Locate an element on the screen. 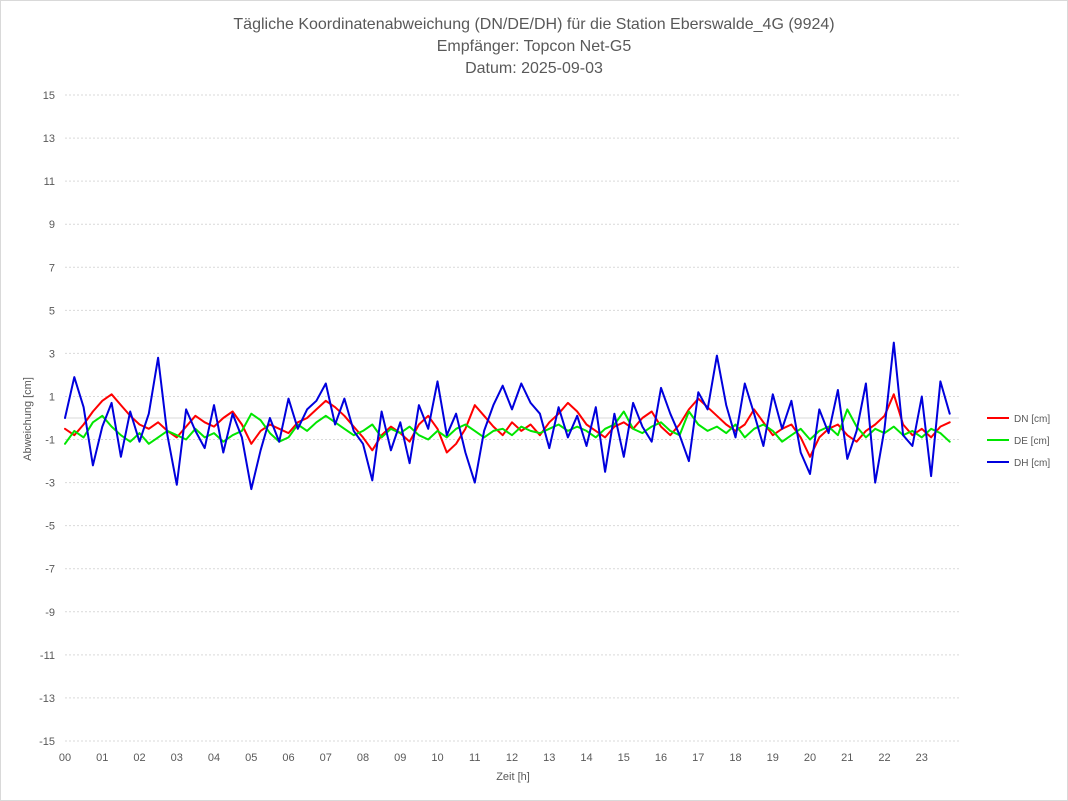 This screenshot has height=801, width=1068. y-axis-ticks: 15 13 11 9 7 5 3 1 -1 -3 -5 -7 -9 -11 -13 -15 is located at coordinates (47, 419).